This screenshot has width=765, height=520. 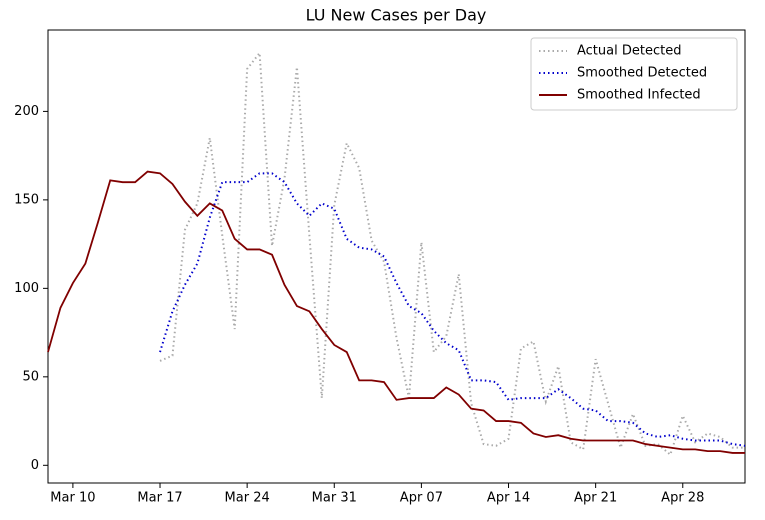 What do you see at coordinates (642, 73) in the screenshot?
I see `legend-label: Smoothed Detected` at bounding box center [642, 73].